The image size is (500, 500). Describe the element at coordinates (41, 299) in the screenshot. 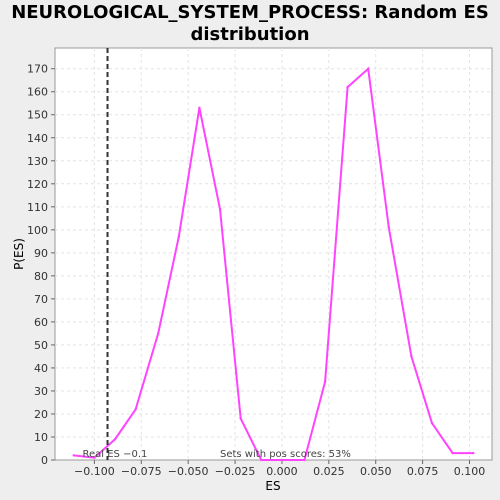

I see `y-tick-label: 70` at that location.